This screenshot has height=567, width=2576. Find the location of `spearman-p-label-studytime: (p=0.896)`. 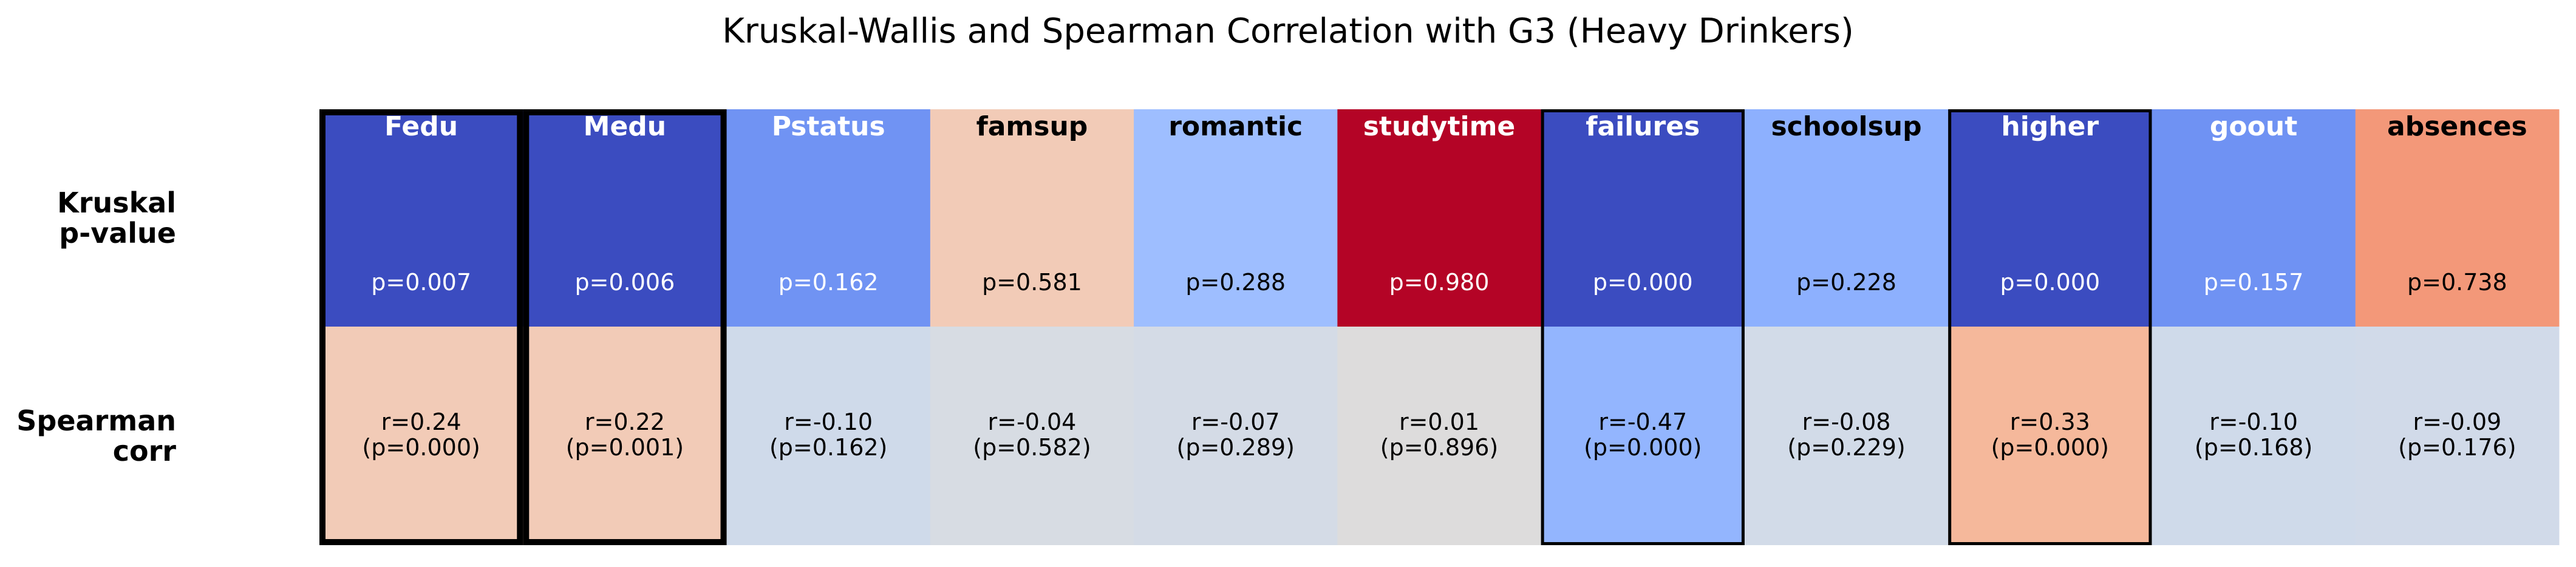

spearman-p-label-studytime: (p=0.896) is located at coordinates (1439, 447).